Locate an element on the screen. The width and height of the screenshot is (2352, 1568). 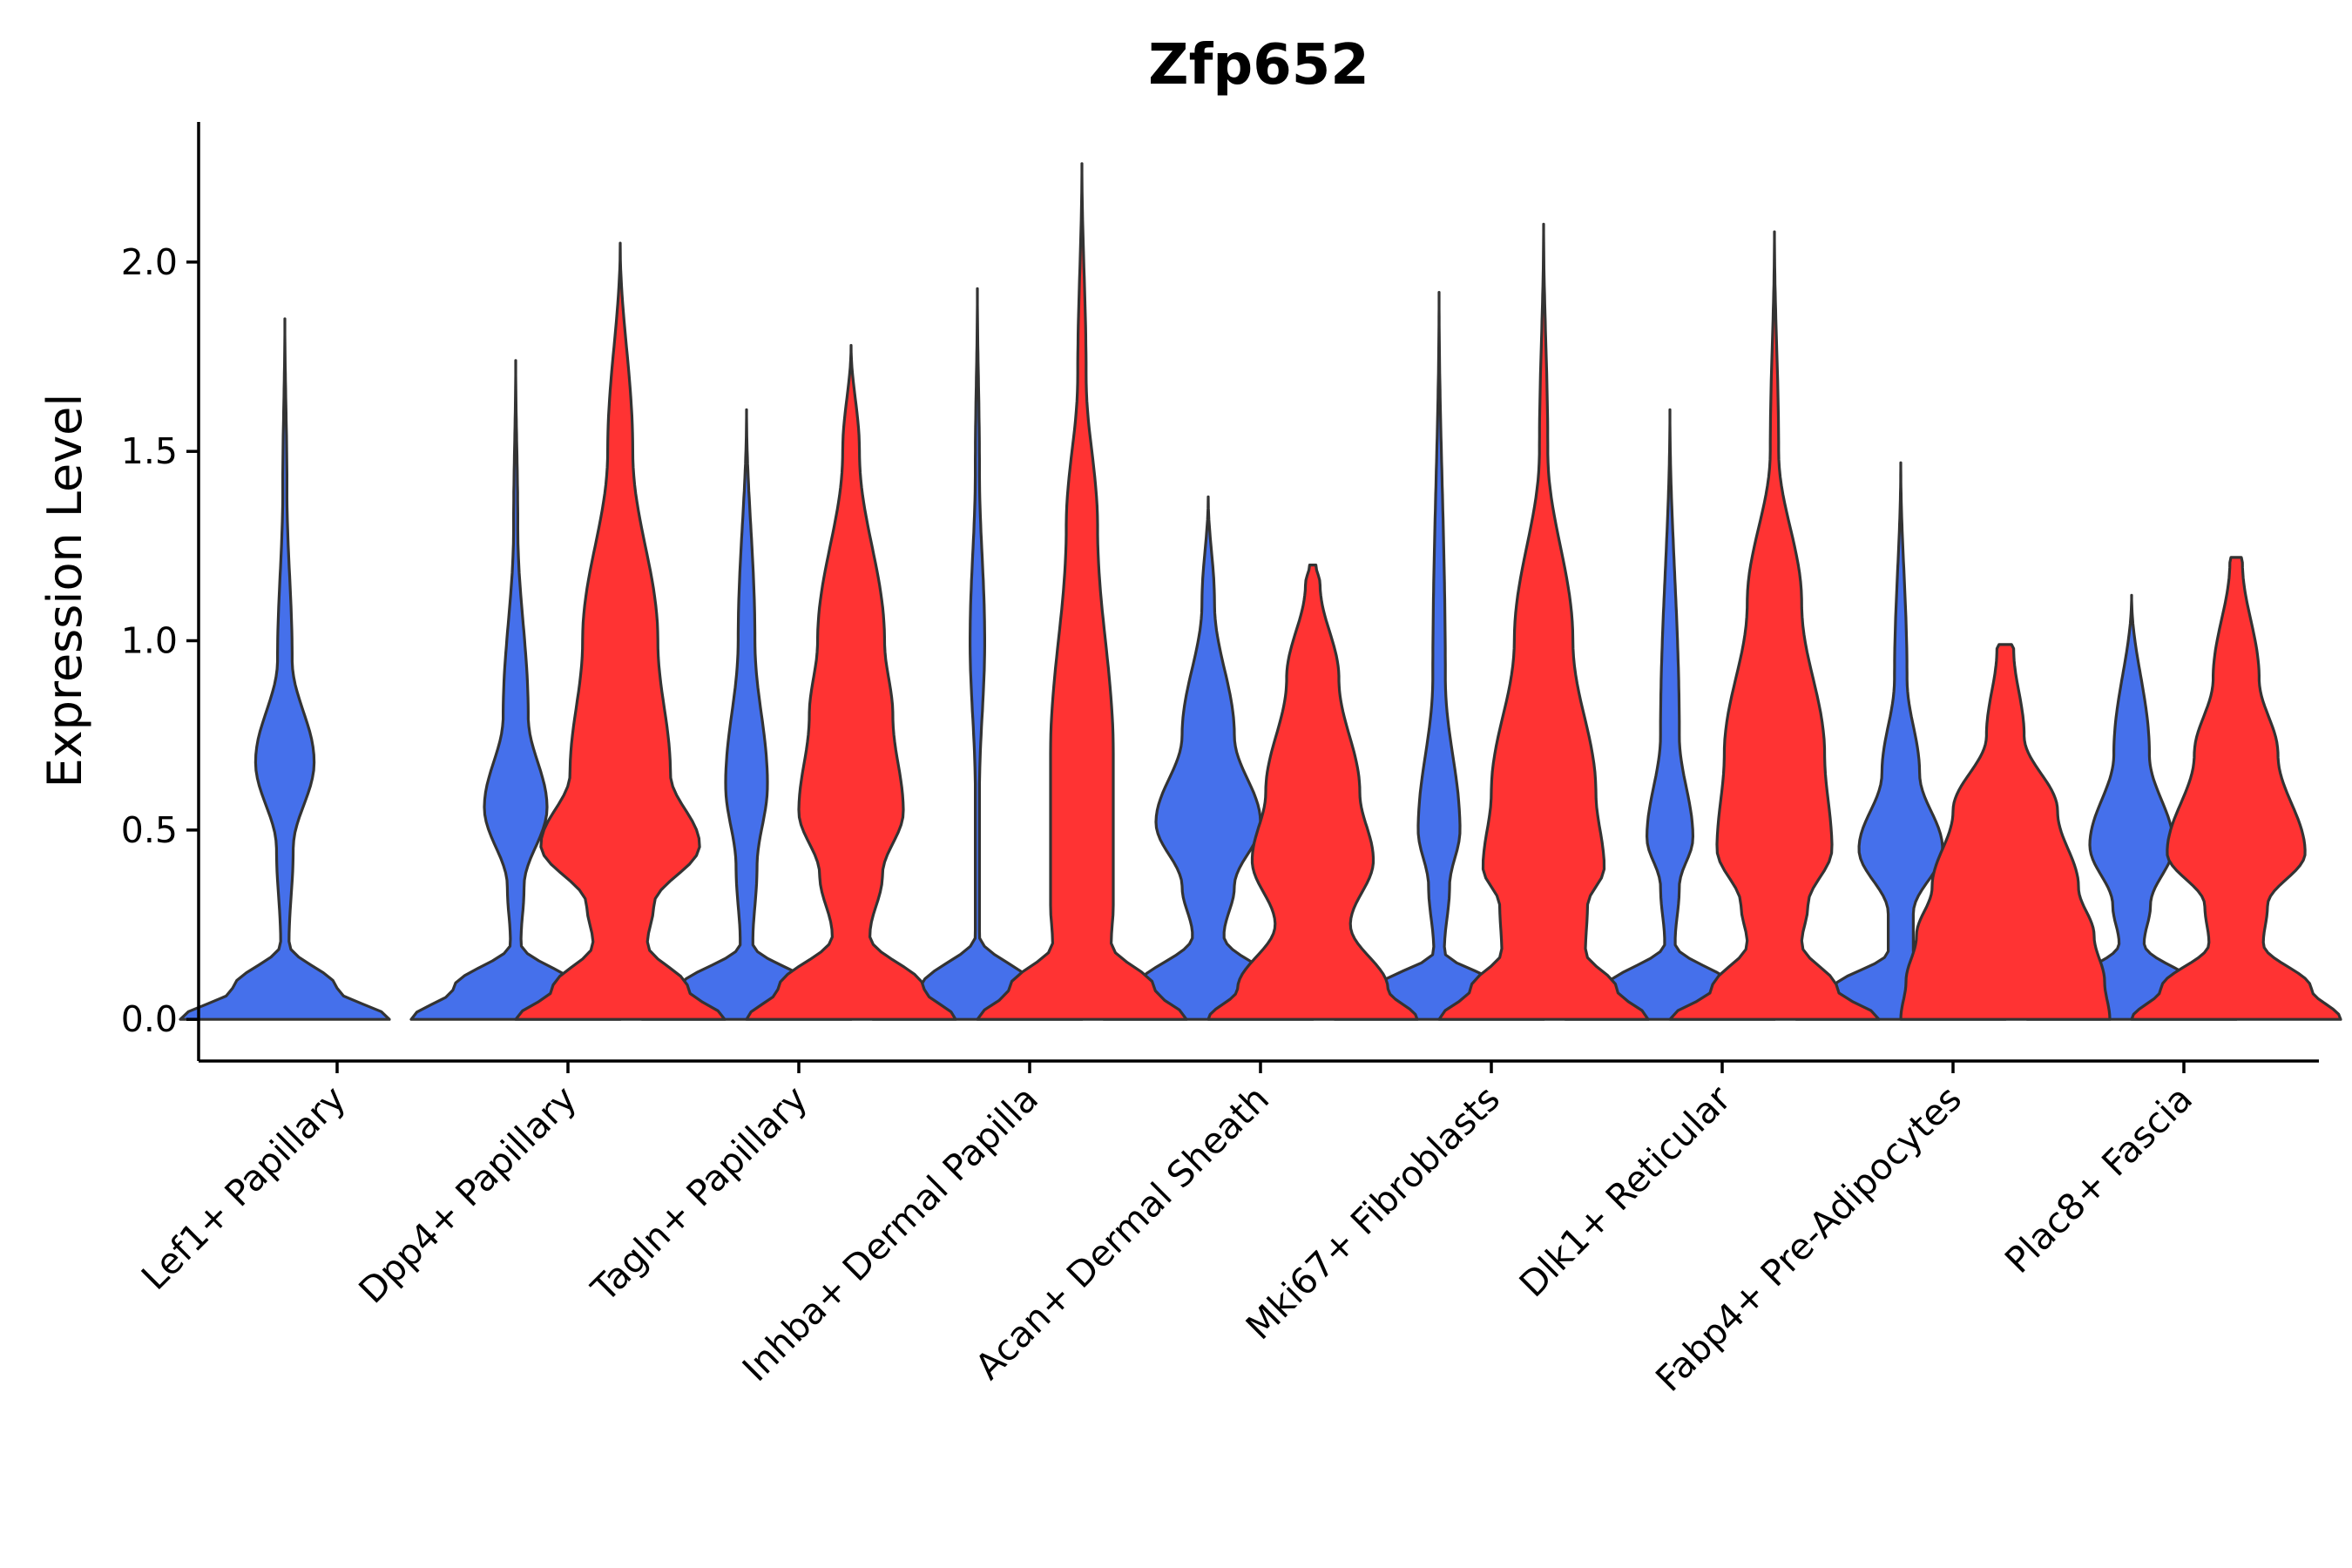
chart-title: Zfp652 is located at coordinates (1258, 66).